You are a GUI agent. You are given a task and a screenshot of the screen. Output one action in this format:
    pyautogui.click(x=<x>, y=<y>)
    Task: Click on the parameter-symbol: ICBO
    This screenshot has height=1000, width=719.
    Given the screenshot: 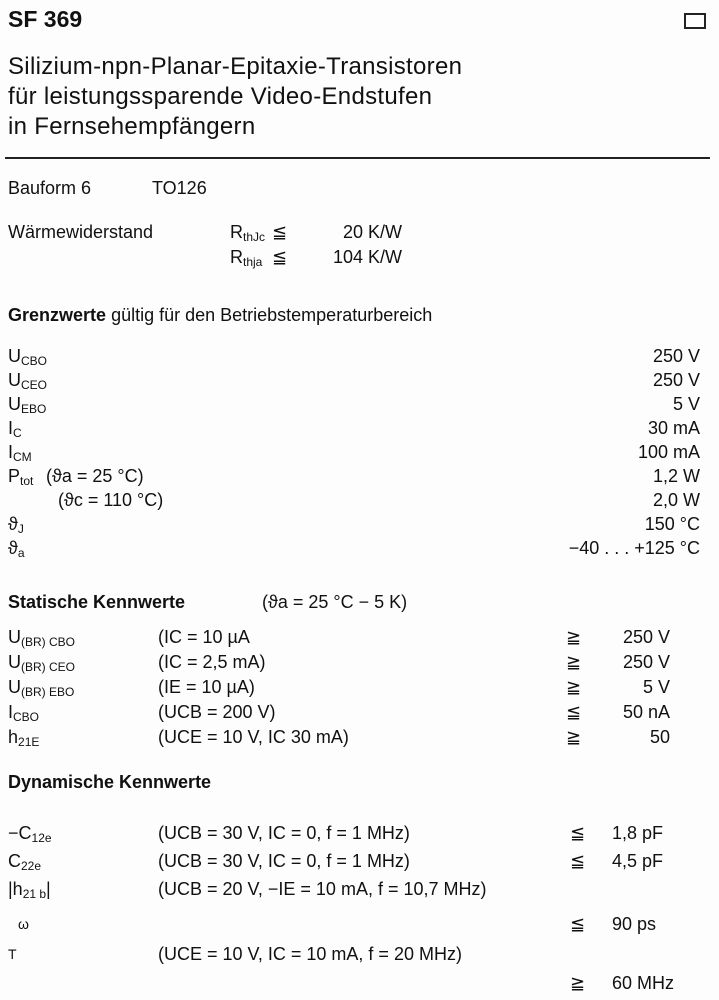 What is the action you would take?
    pyautogui.click(x=23, y=712)
    